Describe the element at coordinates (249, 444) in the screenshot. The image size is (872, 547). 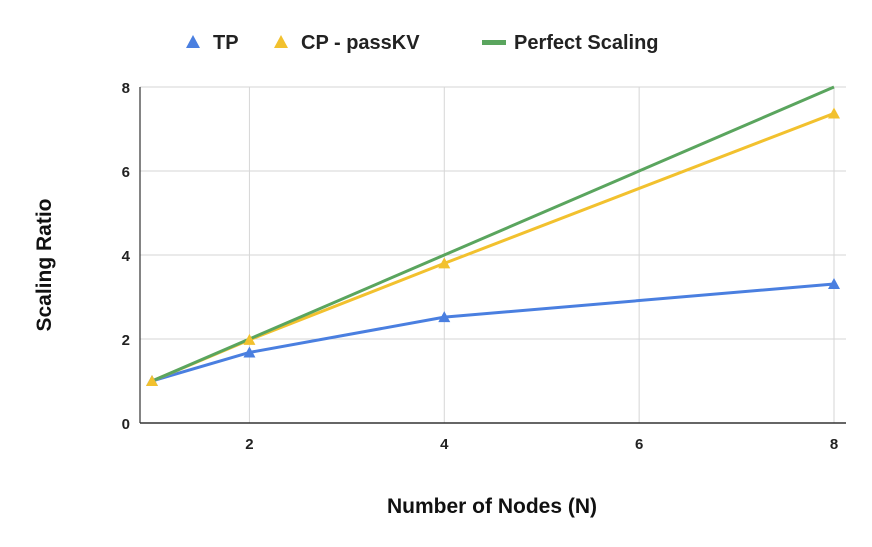
I see `x-tick-label: 2` at that location.